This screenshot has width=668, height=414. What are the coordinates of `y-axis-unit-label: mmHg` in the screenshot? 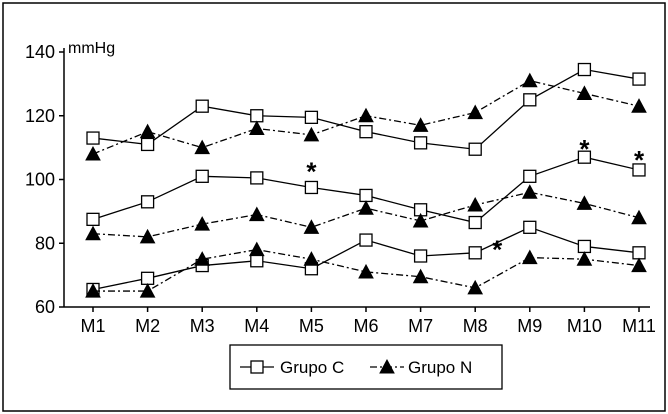 It's located at (91, 48).